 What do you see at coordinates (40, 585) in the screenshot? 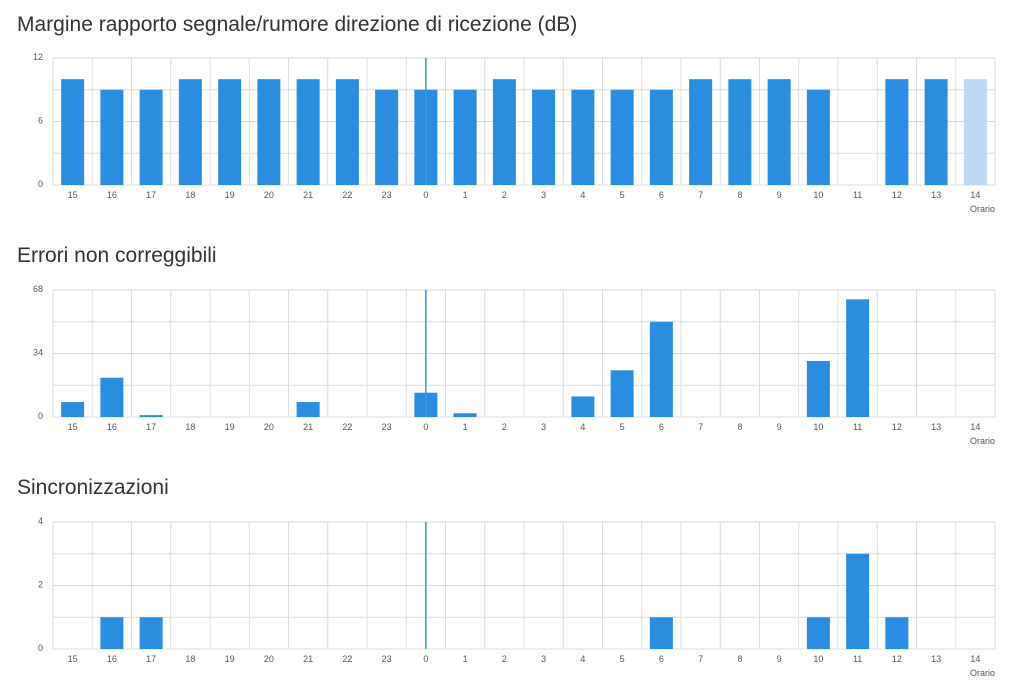
I see `y-tick-label: 2` at bounding box center [40, 585].